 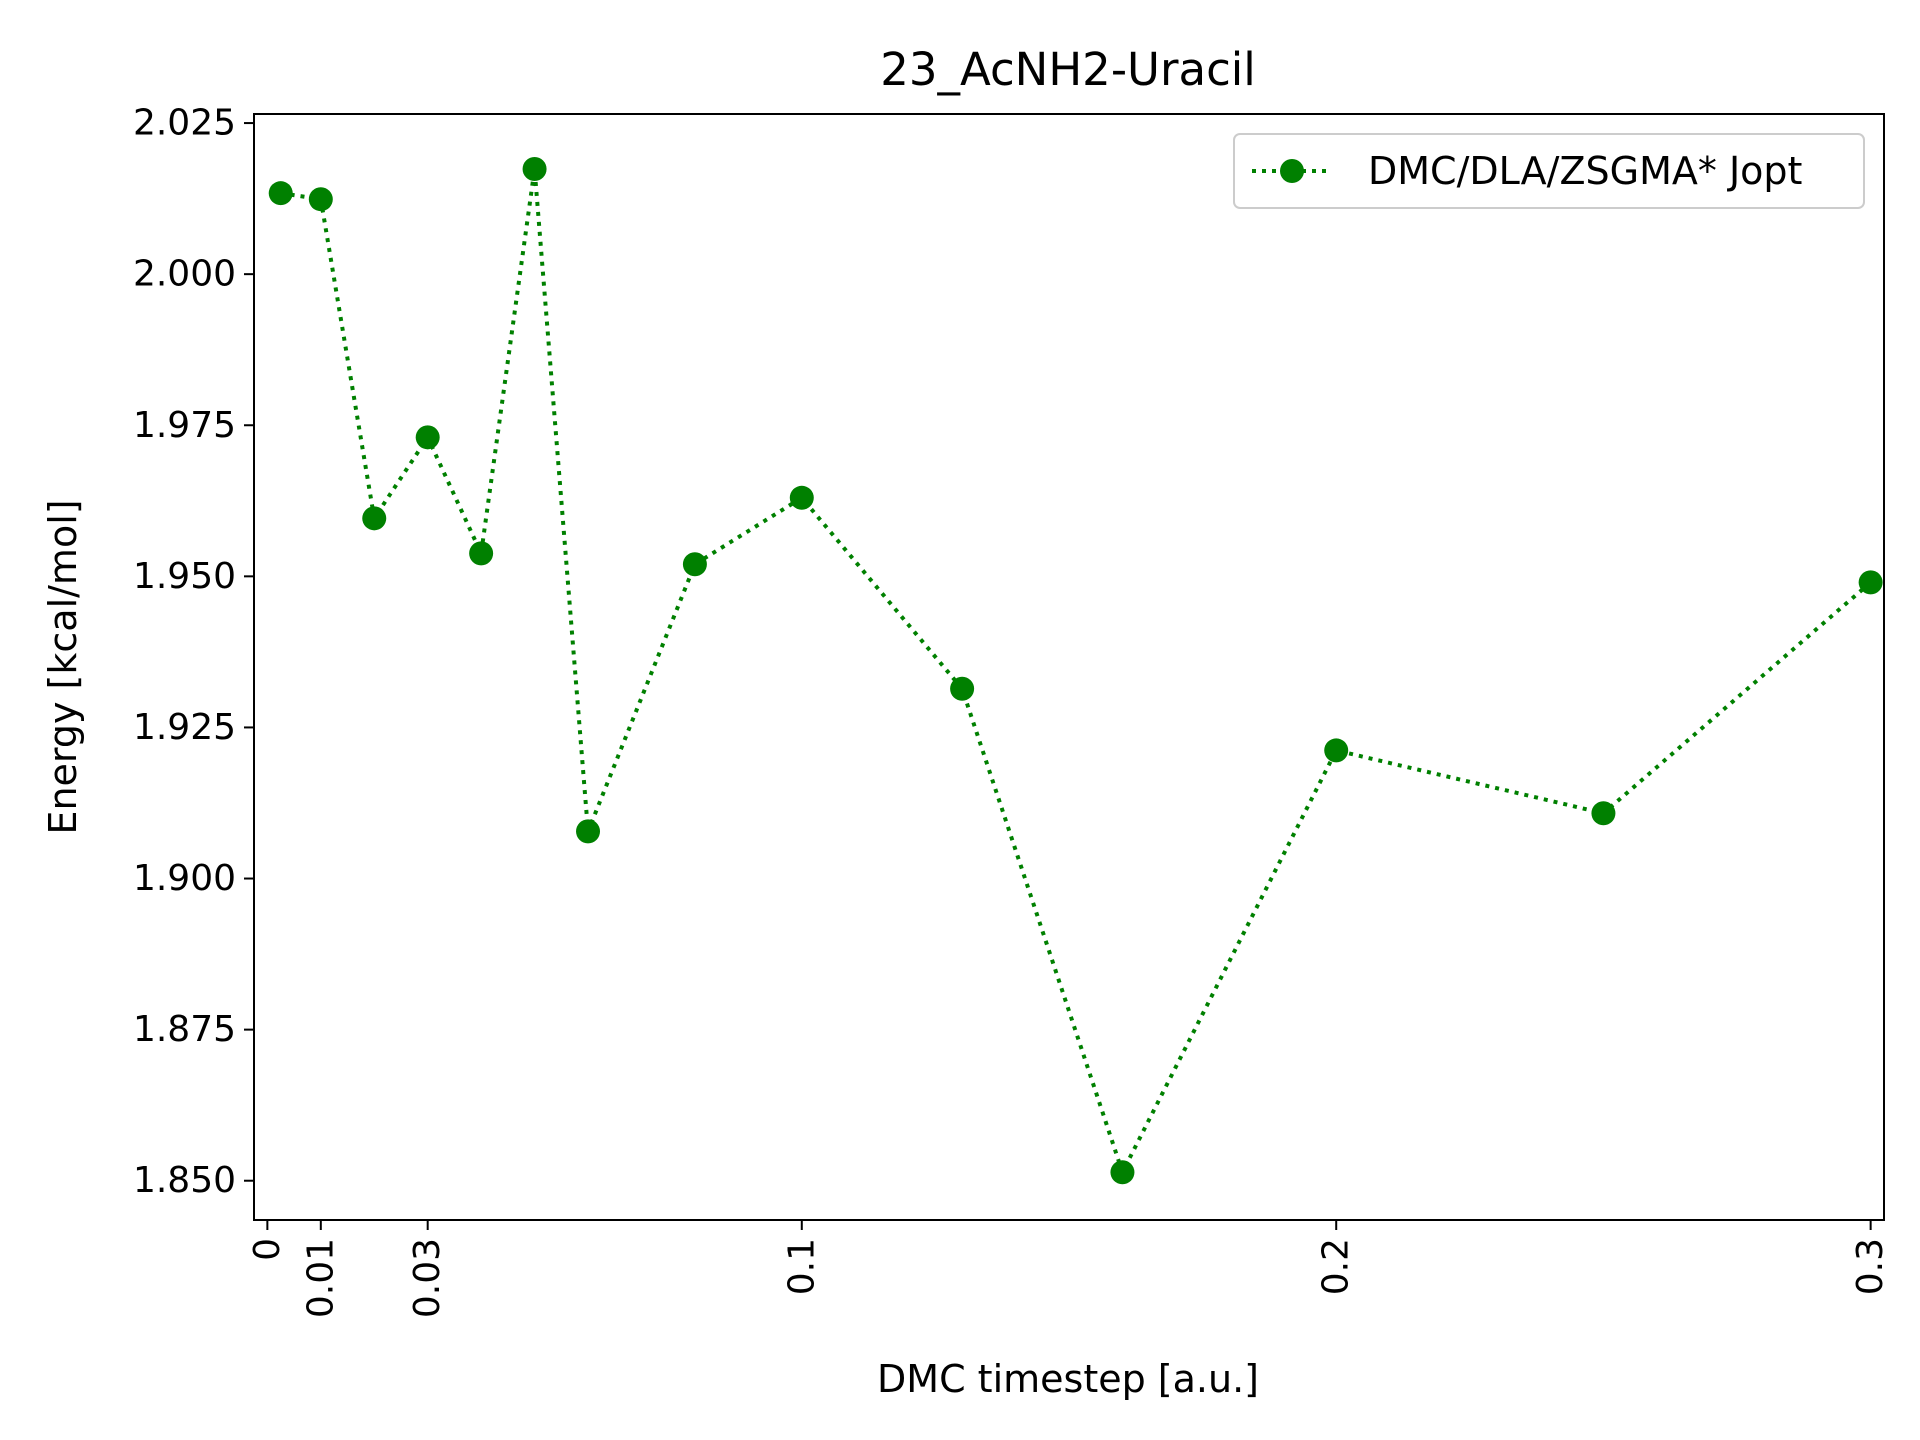 I want to click on y-tick-label: 2.025, so click(x=184, y=123).